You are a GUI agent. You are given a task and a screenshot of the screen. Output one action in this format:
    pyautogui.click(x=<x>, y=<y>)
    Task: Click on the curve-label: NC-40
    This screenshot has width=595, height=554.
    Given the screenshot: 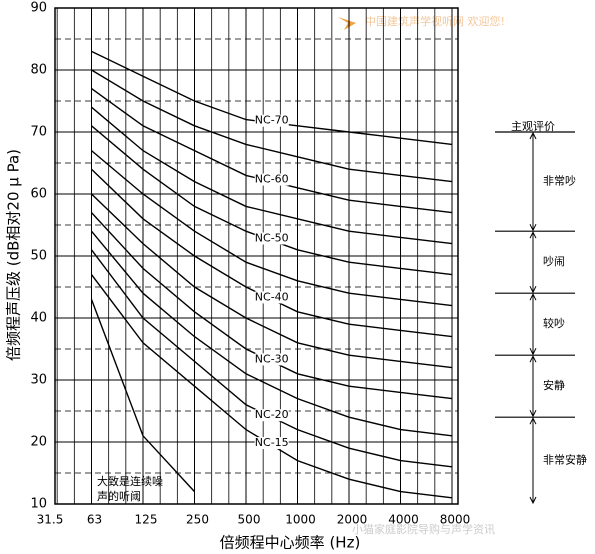 What is the action you would take?
    pyautogui.click(x=272, y=296)
    